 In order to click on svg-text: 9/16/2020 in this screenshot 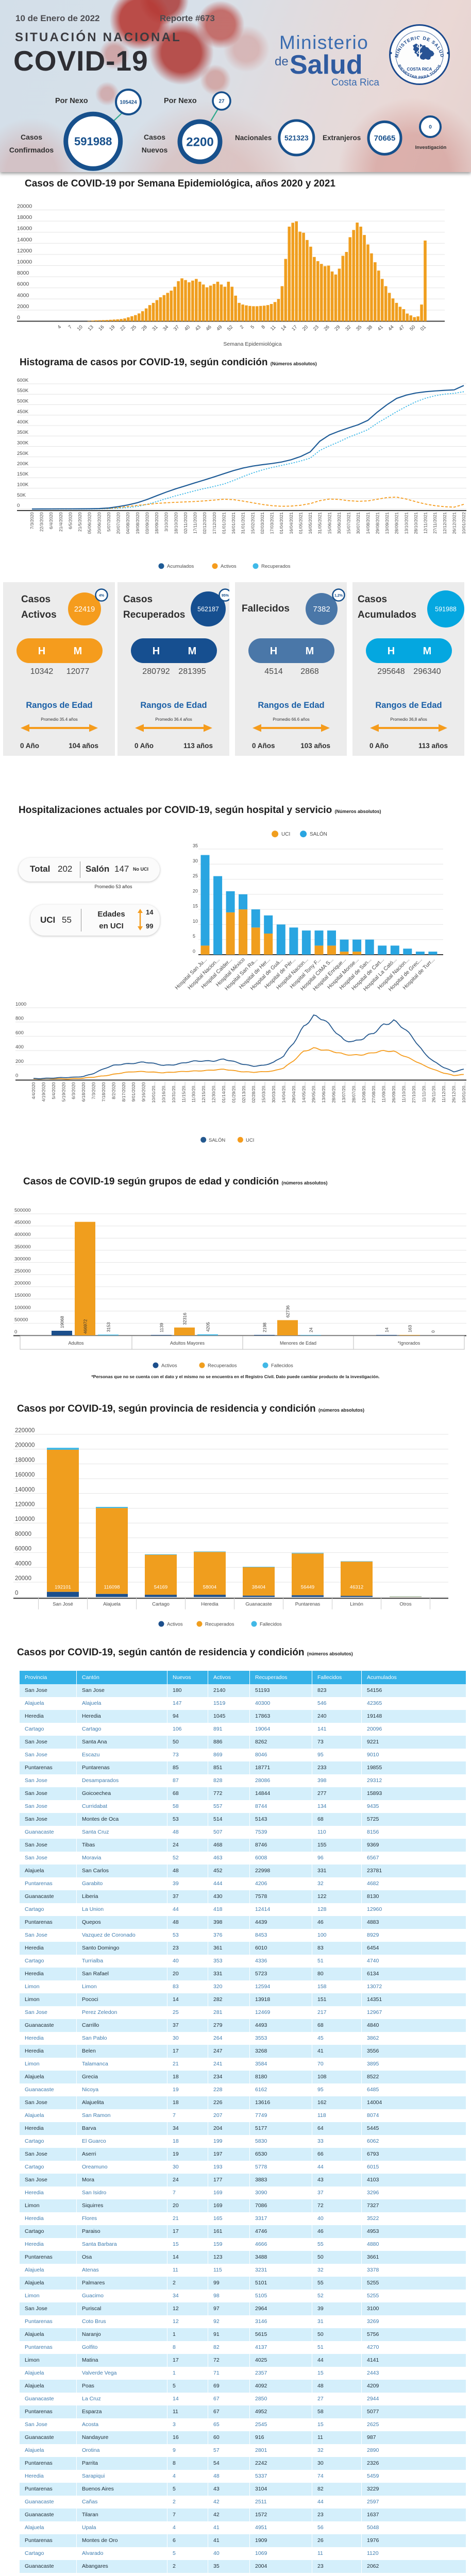, I will do `click(143, 1091)`.